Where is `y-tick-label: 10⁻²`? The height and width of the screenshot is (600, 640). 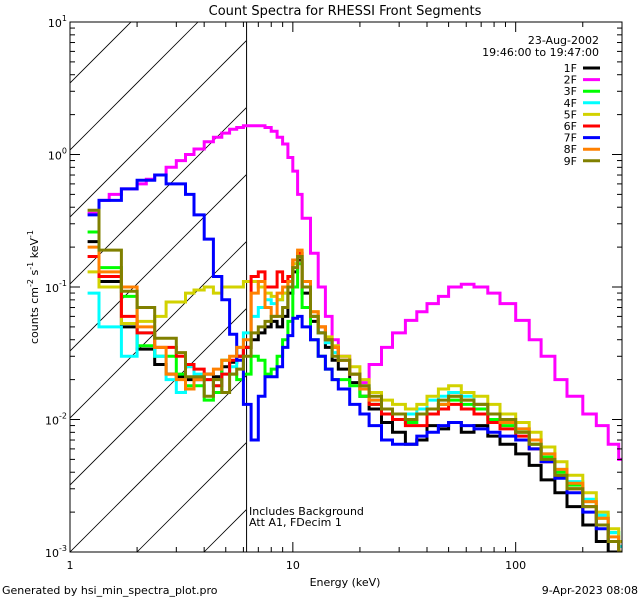 y-tick-label: 10⁻² is located at coordinates (56, 420).